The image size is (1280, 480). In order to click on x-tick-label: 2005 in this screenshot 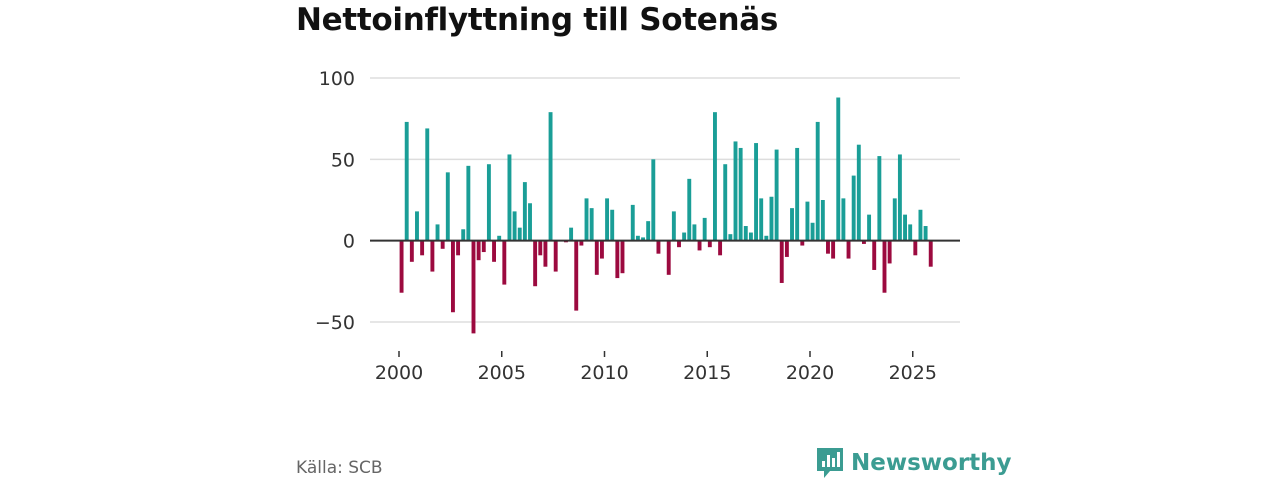, I will do `click(502, 373)`.